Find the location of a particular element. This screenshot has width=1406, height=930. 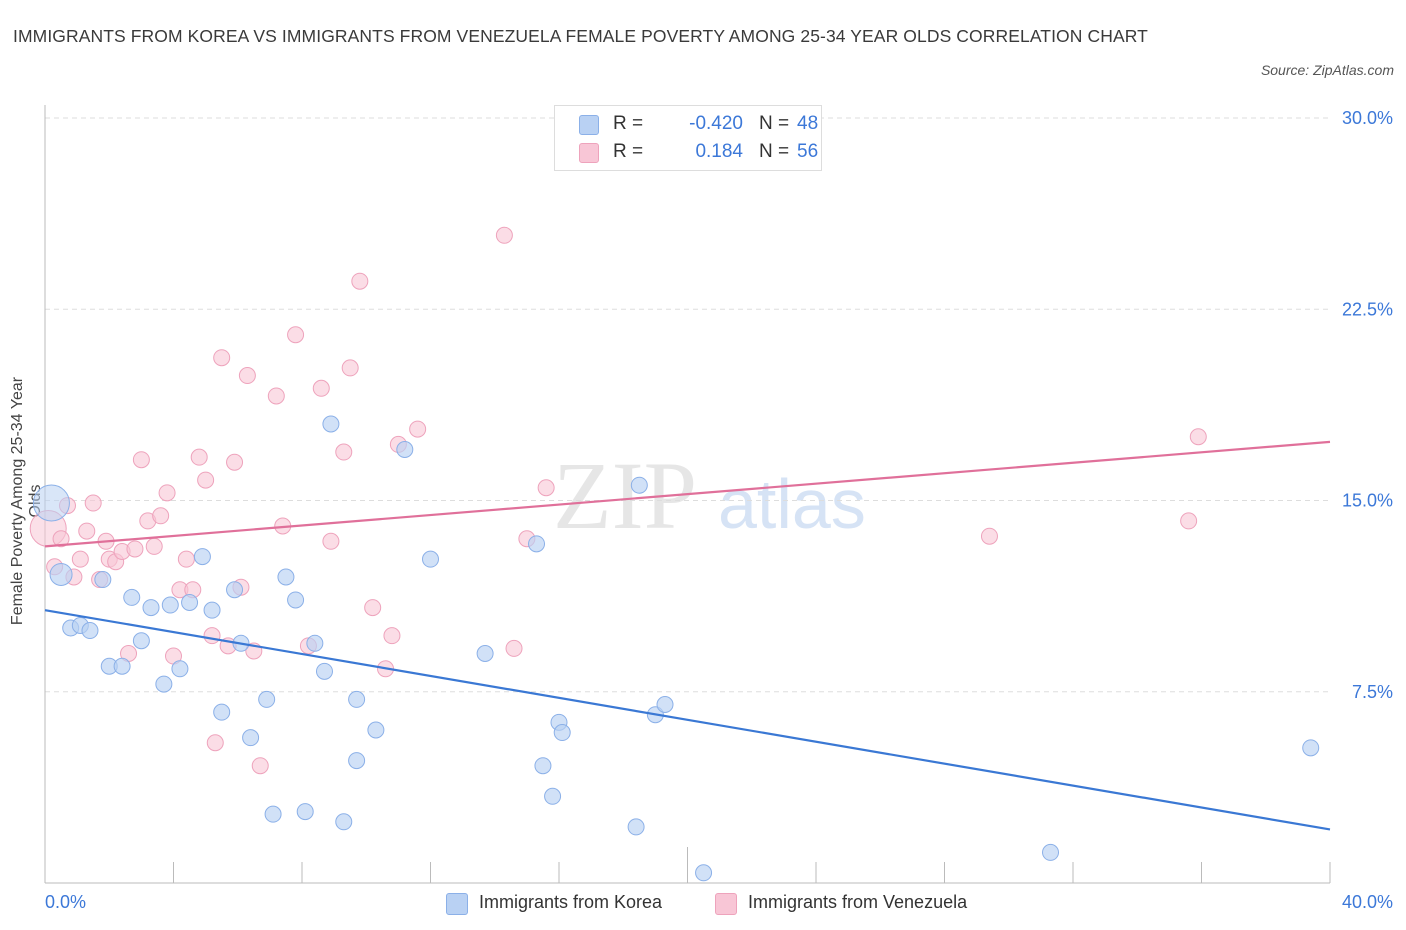

stats-legend: R = -0.420 N = 48 R = 0.184 N = 56 is located at coordinates (688, 138).